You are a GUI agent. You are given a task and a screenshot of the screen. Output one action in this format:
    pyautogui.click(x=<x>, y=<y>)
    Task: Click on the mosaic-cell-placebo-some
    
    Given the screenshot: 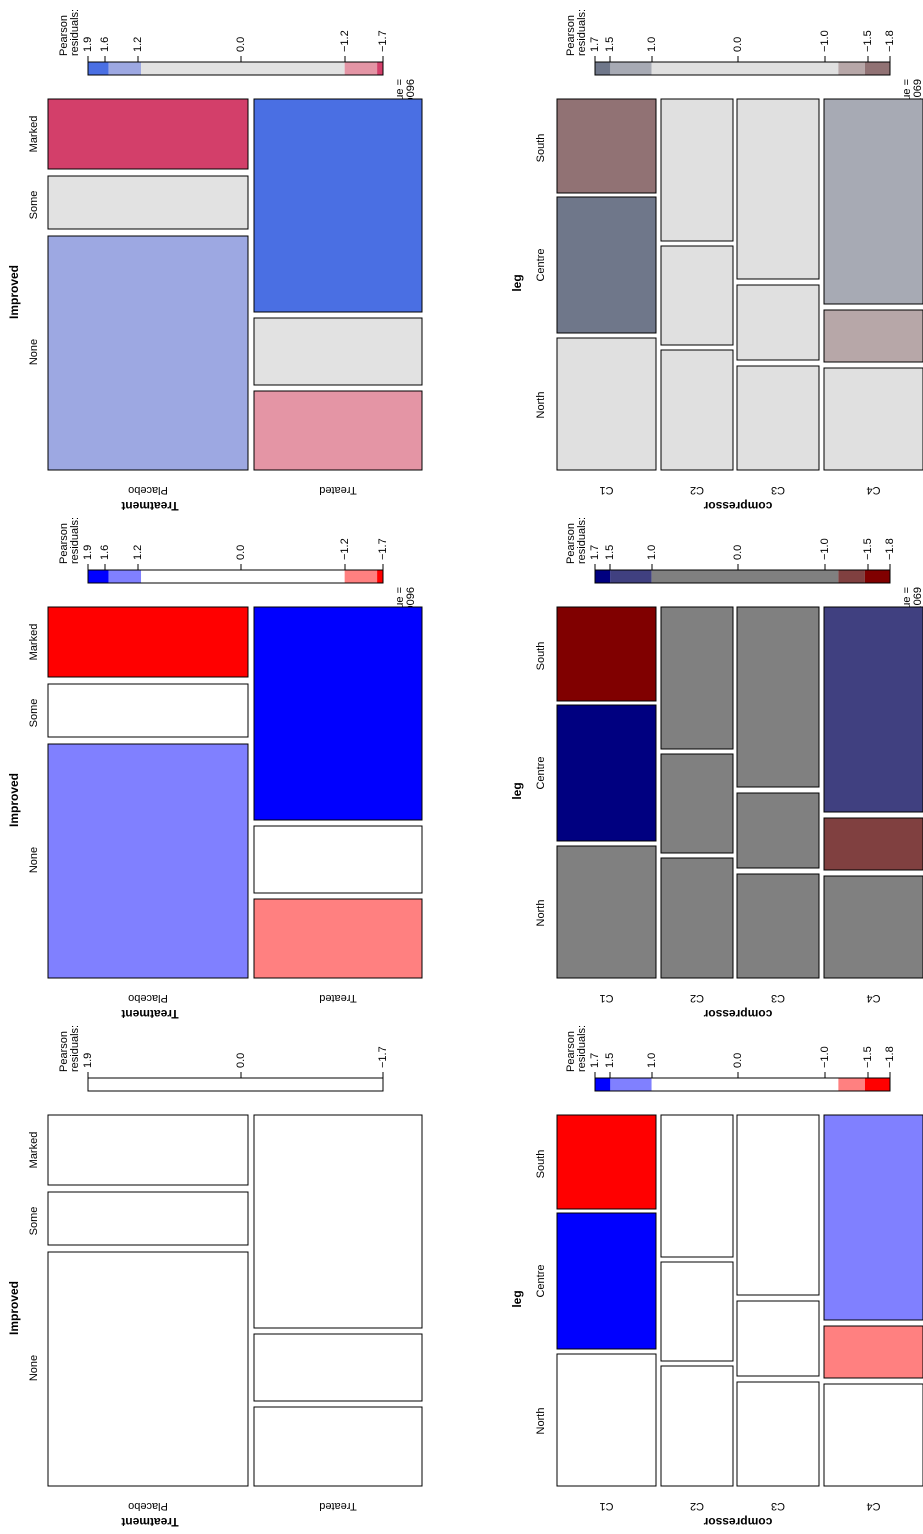 What is the action you would take?
    pyautogui.click(x=148, y=1218)
    